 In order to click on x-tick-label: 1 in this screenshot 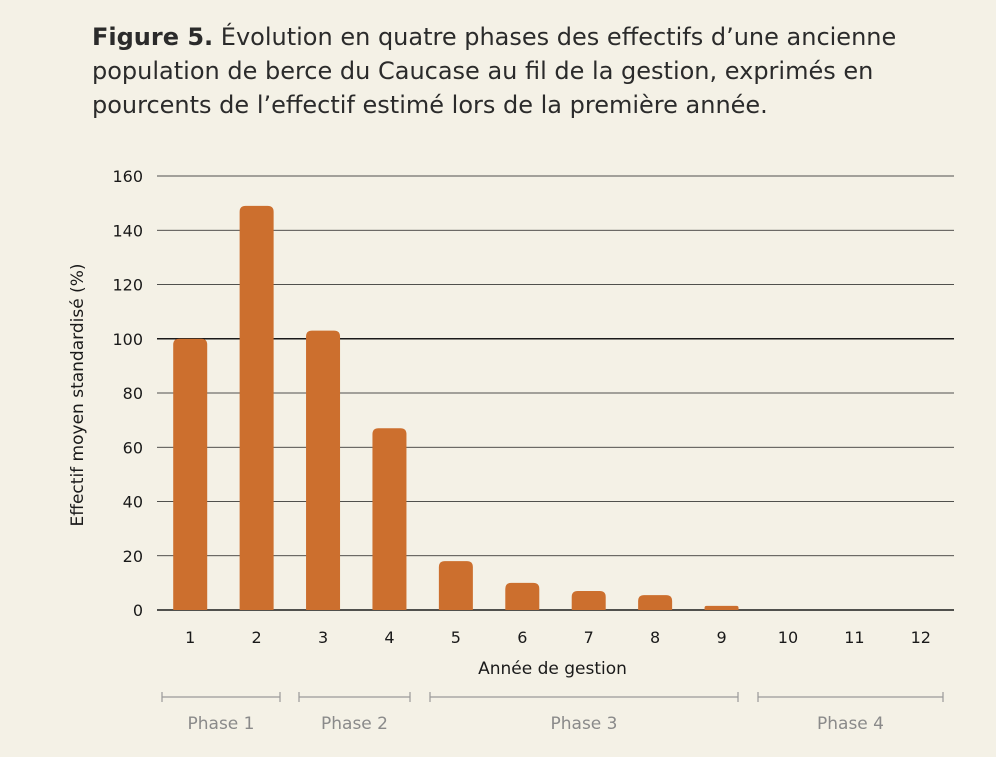, I will do `click(190, 637)`.